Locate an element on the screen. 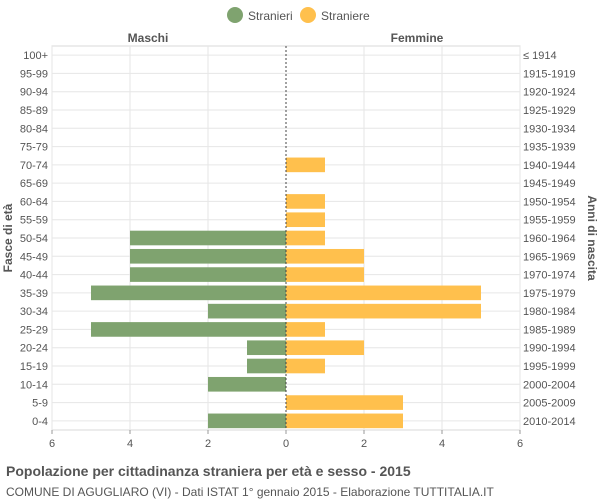 This screenshot has width=600, height=500. age-group-label: 95-99 is located at coordinates (34, 74).